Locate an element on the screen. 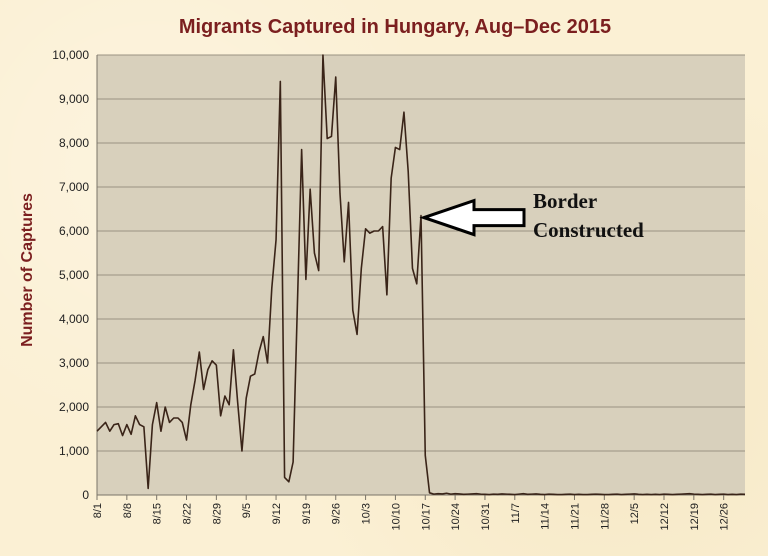 This screenshot has width=768, height=556. y-tick-label: 0 is located at coordinates (85, 495).